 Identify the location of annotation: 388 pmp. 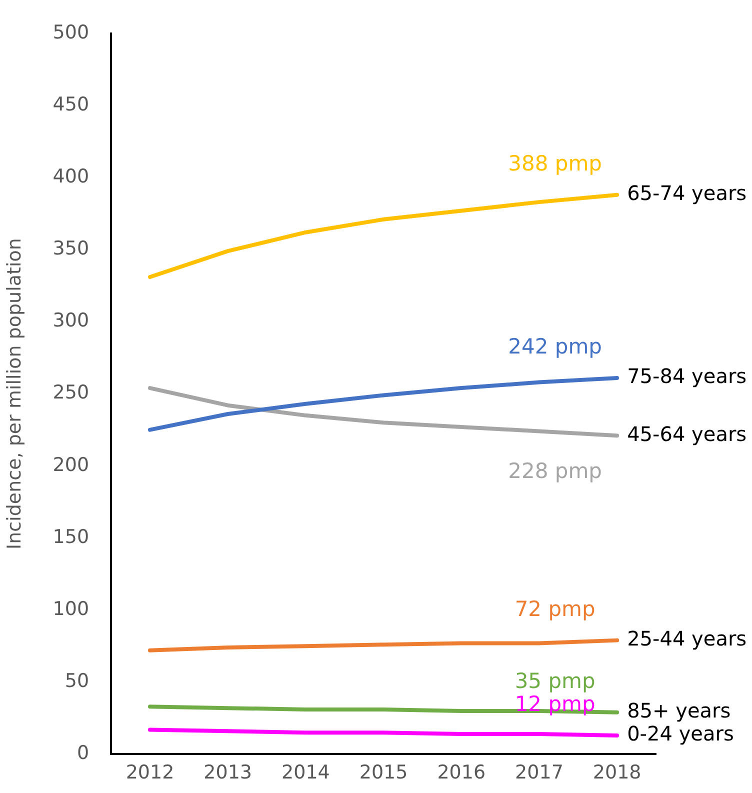
(555, 163).